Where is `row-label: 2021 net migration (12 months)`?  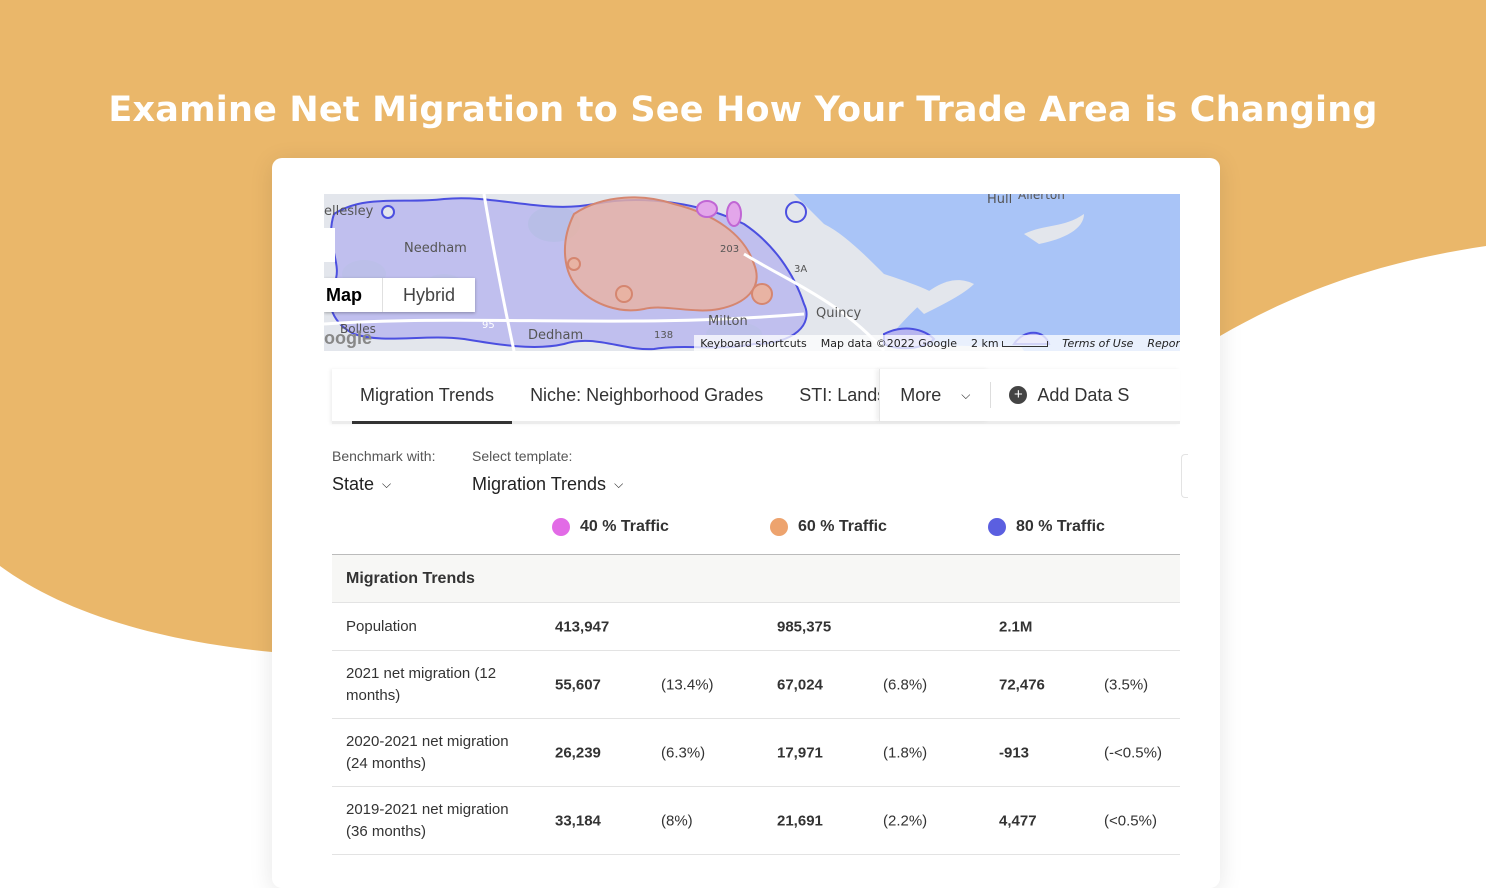
row-label: 2021 net migration (12 months) is located at coordinates (421, 684).